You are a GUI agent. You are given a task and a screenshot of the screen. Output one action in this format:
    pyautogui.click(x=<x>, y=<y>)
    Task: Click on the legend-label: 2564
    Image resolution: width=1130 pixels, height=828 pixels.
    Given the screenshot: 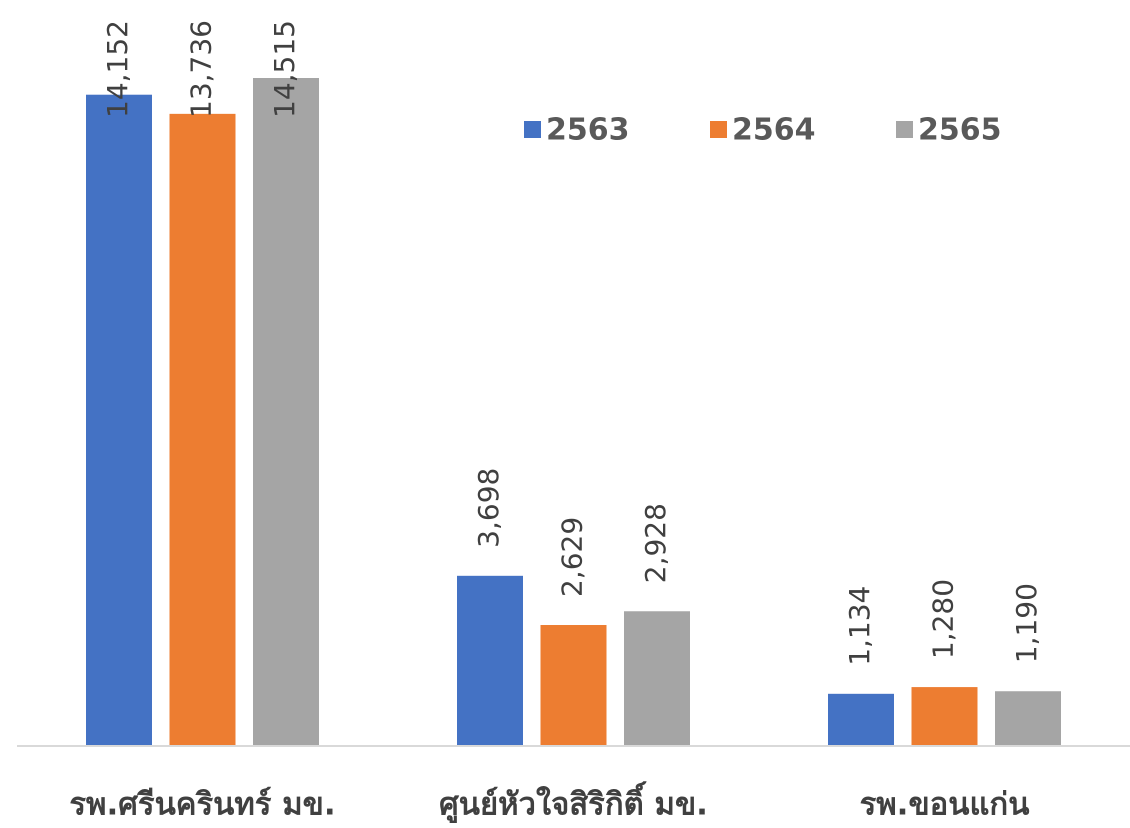 What is the action you would take?
    pyautogui.click(x=774, y=130)
    